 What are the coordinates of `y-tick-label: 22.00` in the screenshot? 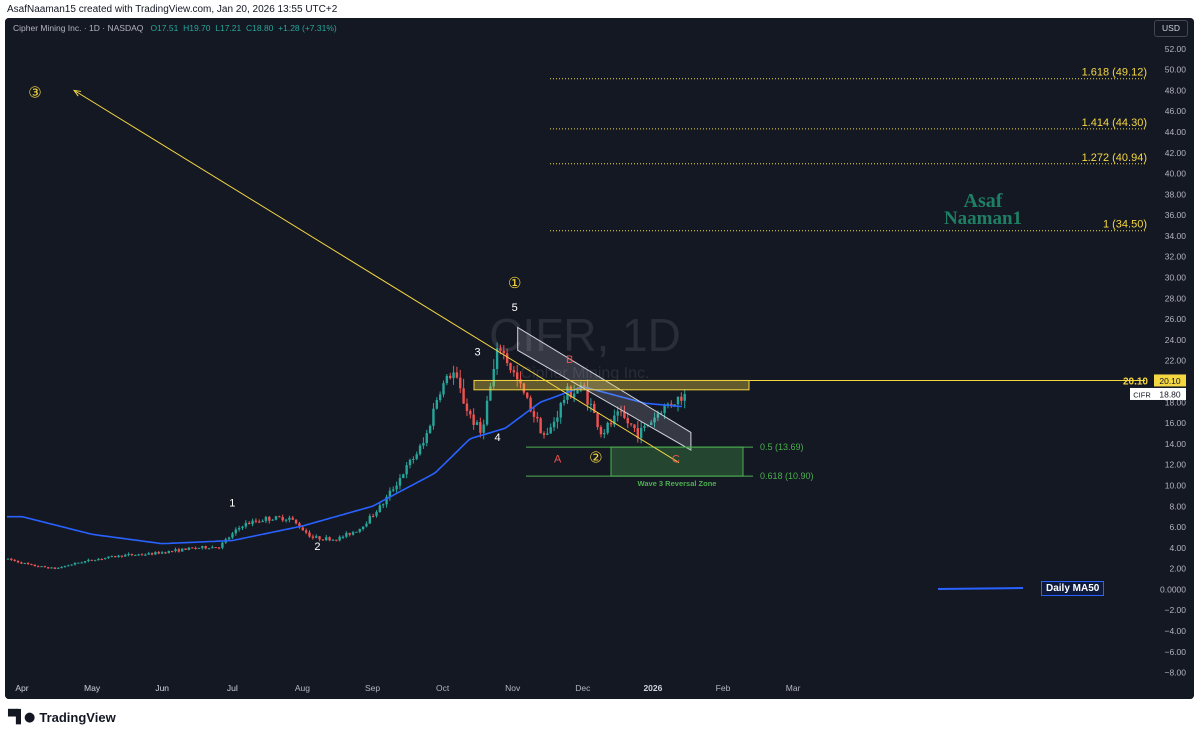 It's located at (1176, 361).